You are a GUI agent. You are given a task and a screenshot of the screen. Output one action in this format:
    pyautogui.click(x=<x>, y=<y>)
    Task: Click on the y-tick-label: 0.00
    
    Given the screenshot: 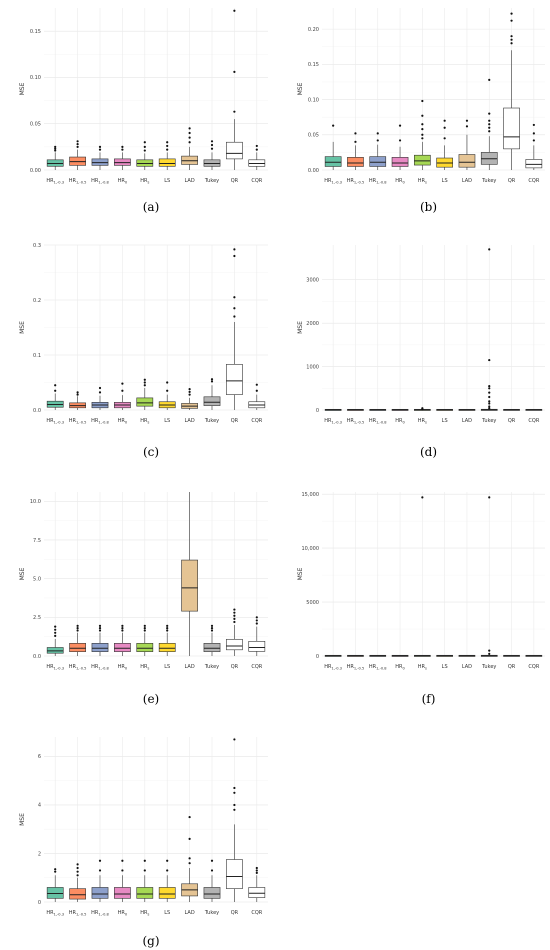 What is the action you would take?
    pyautogui.click(x=35, y=171)
    